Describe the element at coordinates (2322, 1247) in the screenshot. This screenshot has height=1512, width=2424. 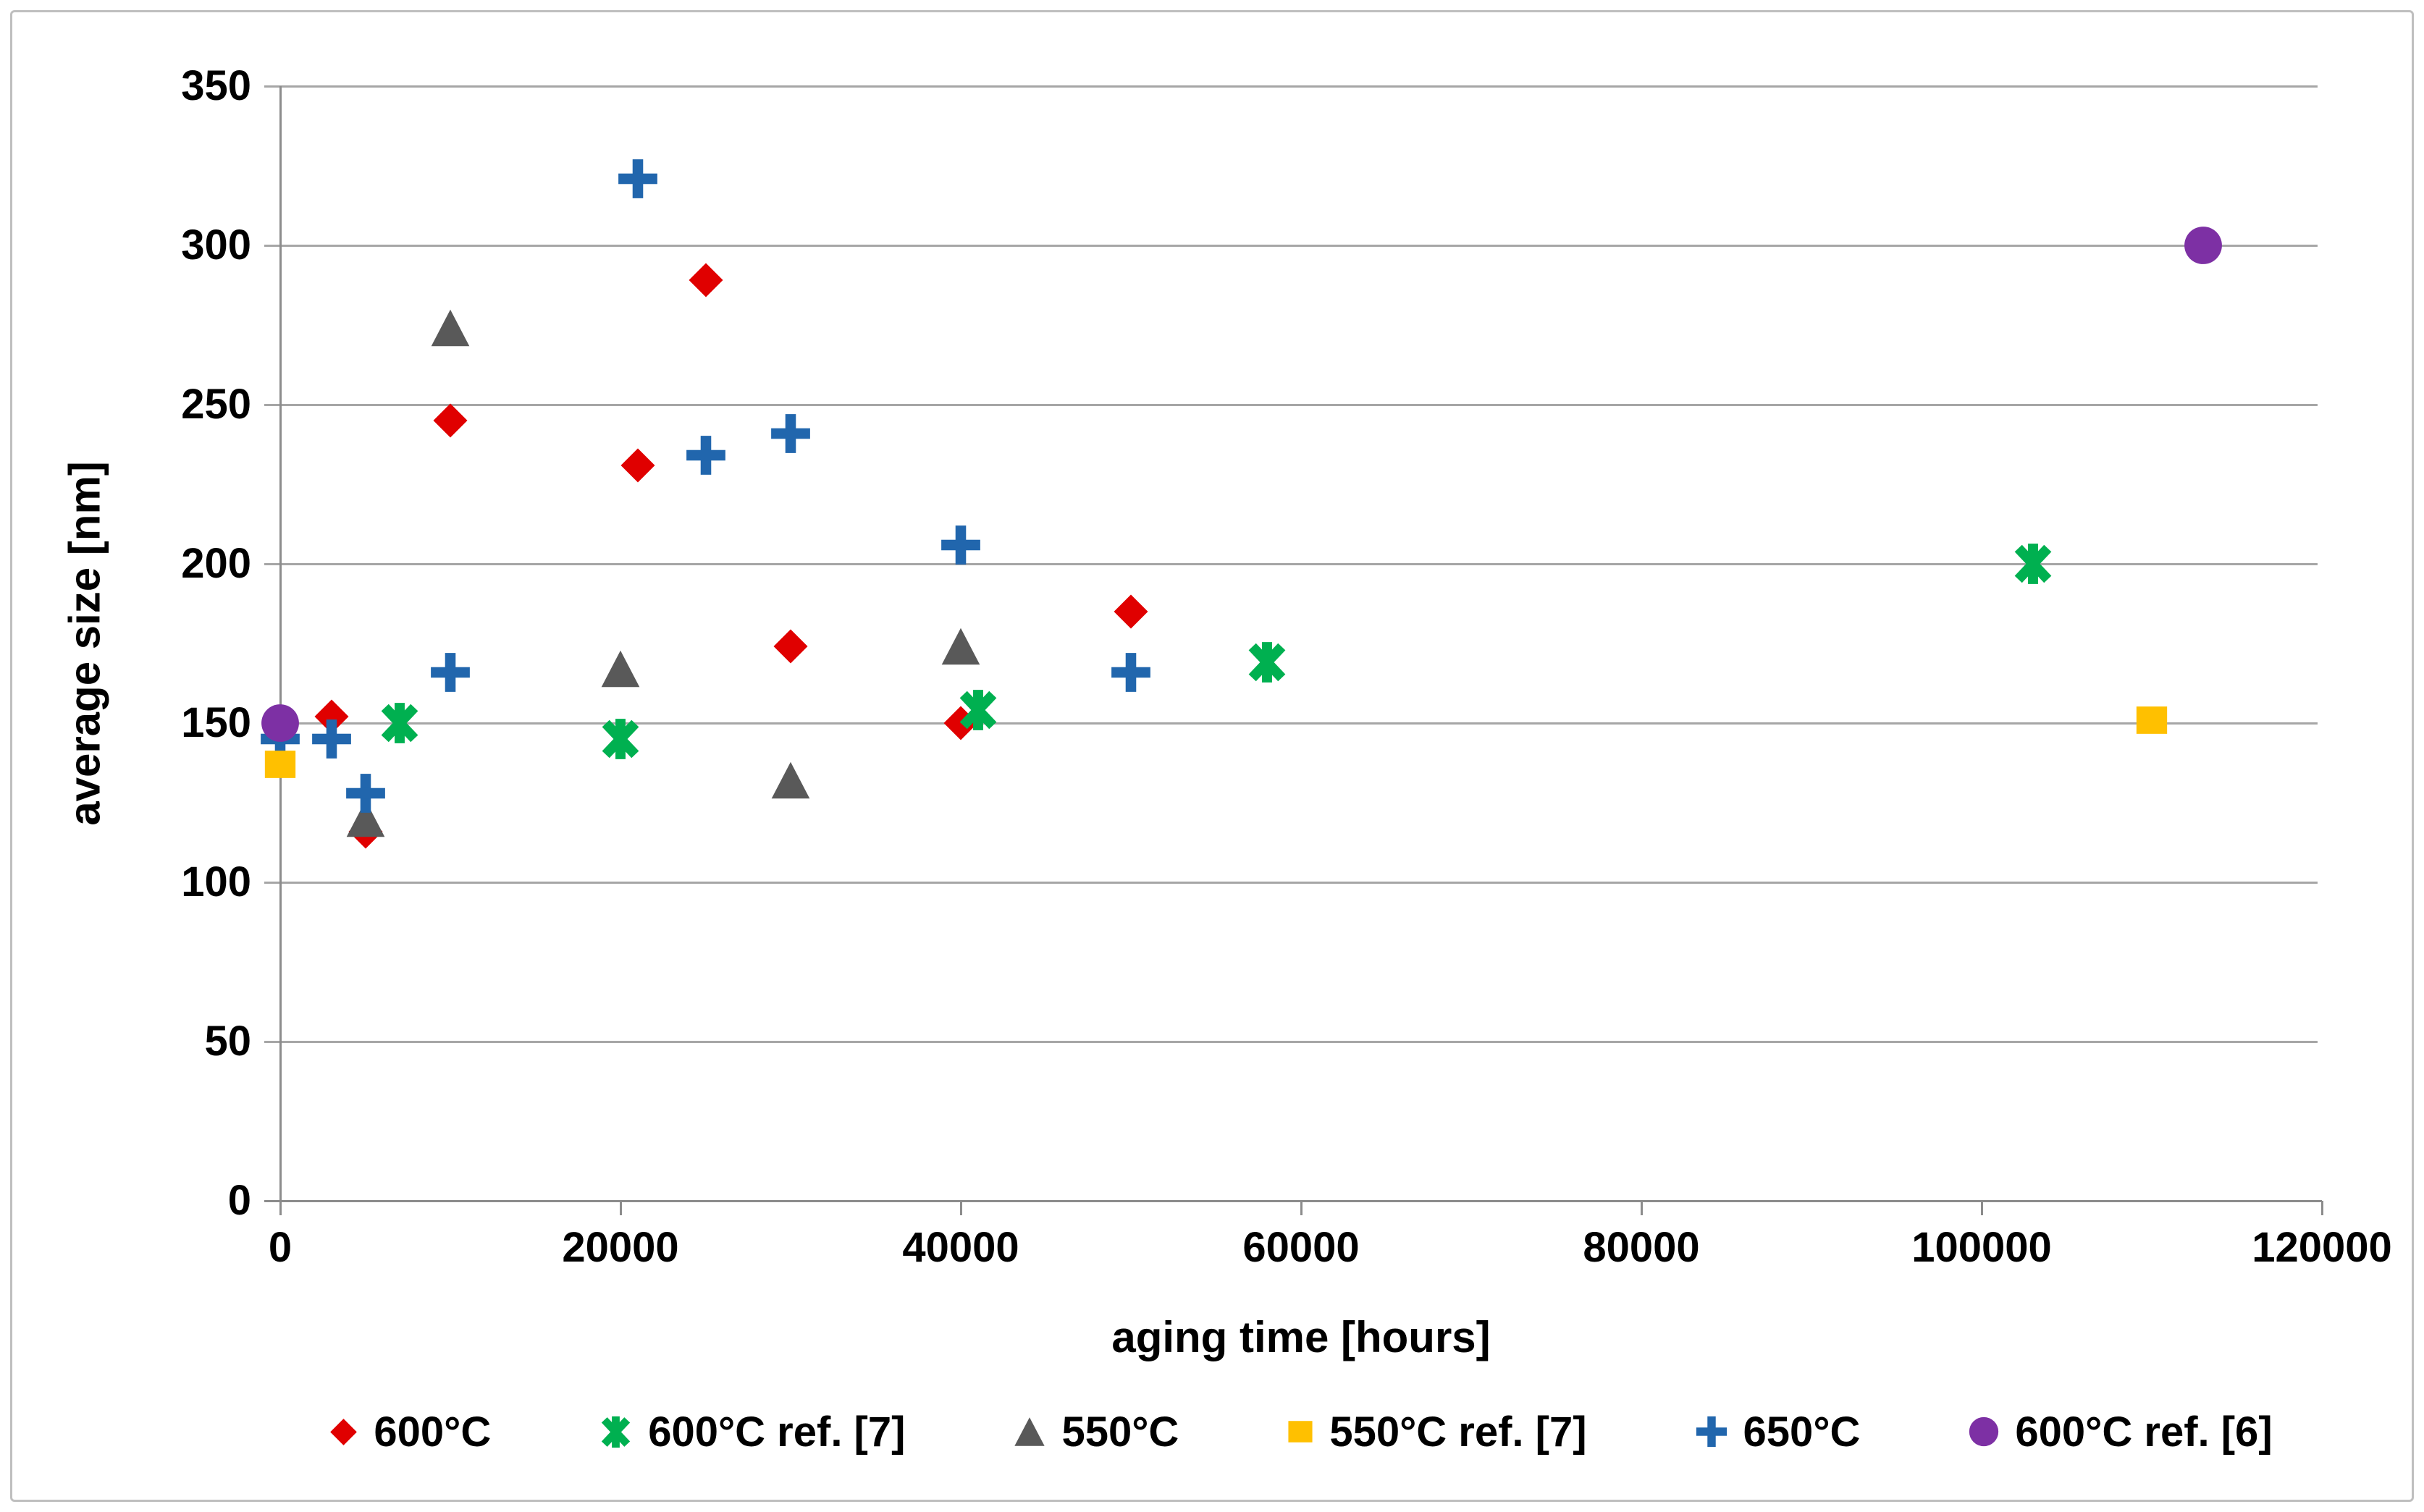
I see `x-tick-label-120000: 120000` at that location.